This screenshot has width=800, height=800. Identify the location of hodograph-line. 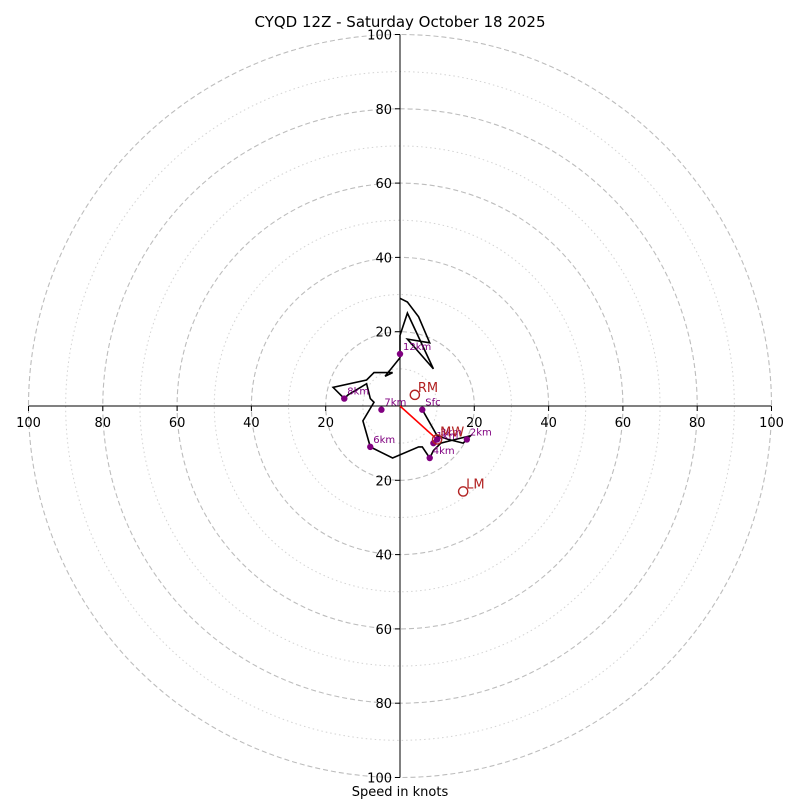
(402, 378).